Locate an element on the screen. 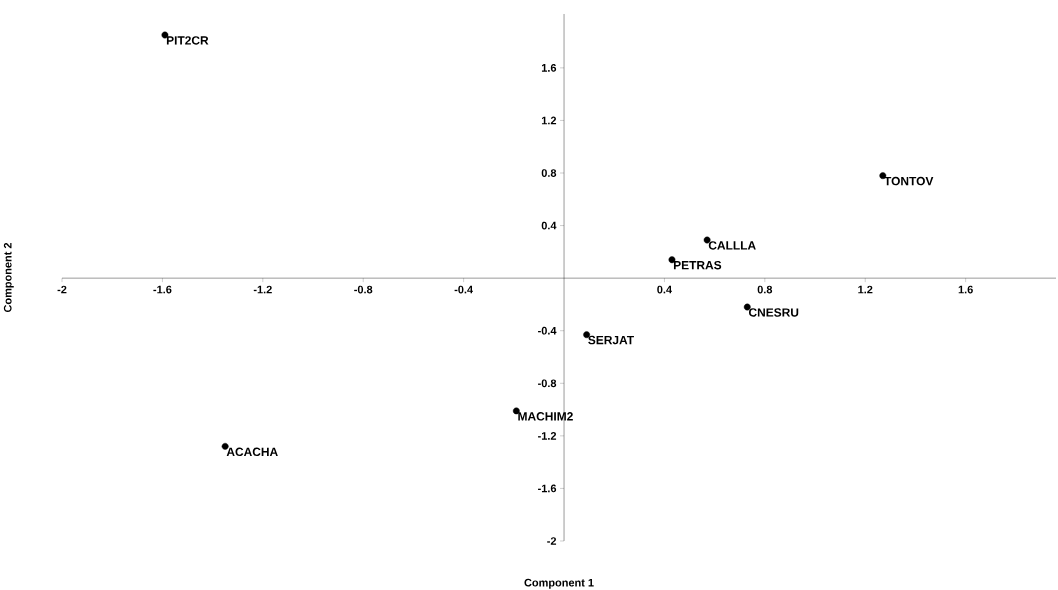 This screenshot has height=590, width=1058. y-tick-label: 1.6 is located at coordinates (549, 68).